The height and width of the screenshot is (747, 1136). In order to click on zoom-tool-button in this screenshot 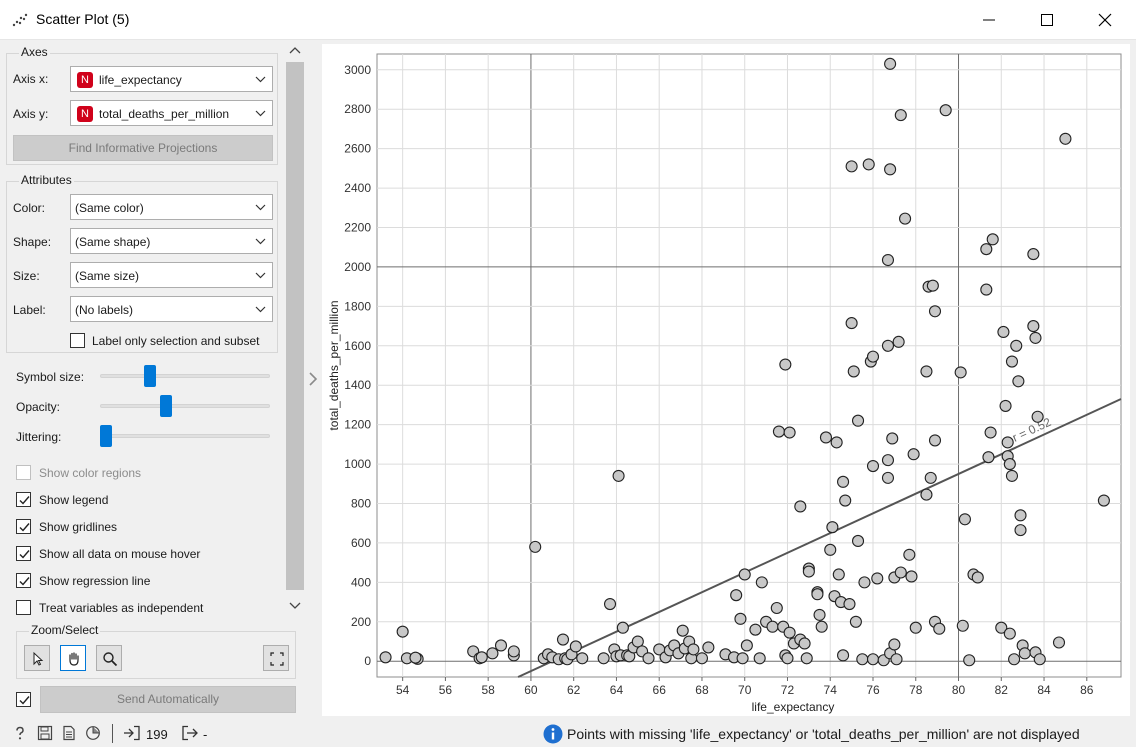, I will do `click(109, 658)`.